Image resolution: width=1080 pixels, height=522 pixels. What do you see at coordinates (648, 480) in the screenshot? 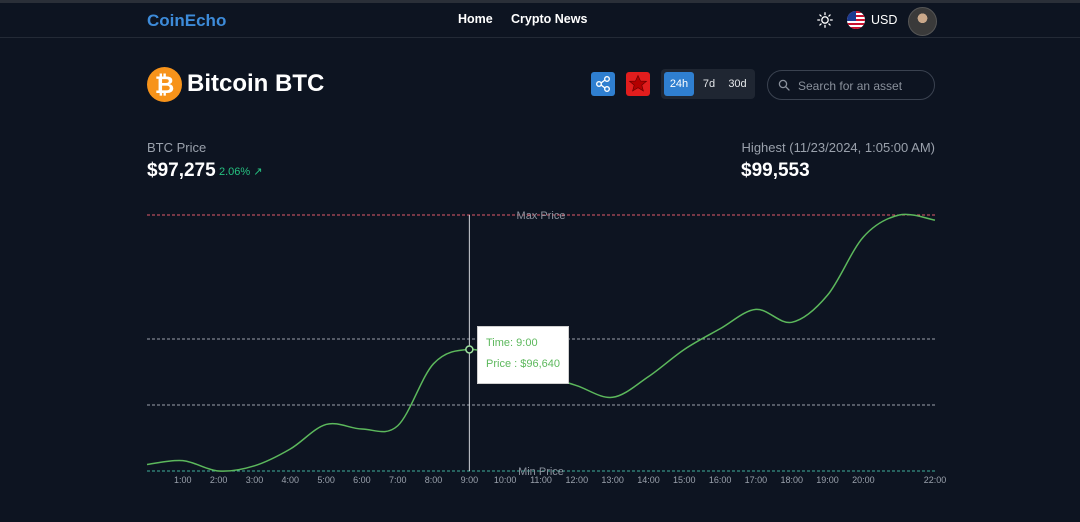
I see `x-tick-label: 14:00` at bounding box center [648, 480].